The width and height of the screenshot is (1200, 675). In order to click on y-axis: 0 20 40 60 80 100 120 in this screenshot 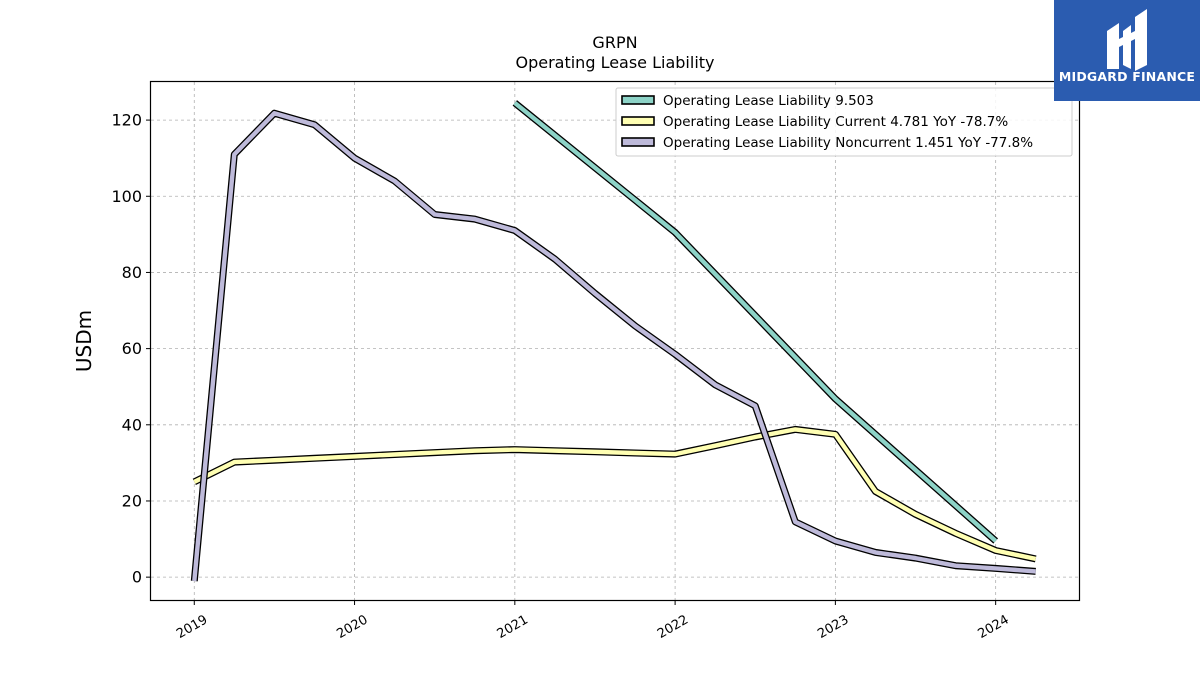, I will do `click(131, 349)`.